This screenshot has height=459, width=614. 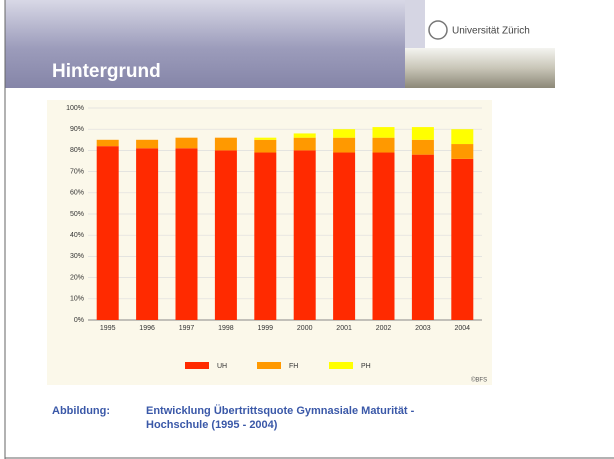 I want to click on header-band, so click(x=205, y=44).